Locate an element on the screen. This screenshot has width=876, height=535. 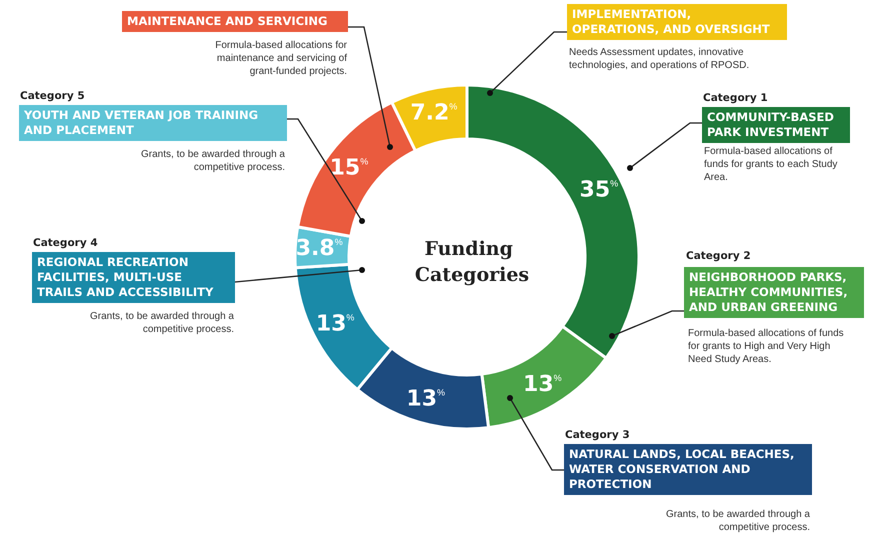
text: Category 4 is located at coordinates (65, 243).